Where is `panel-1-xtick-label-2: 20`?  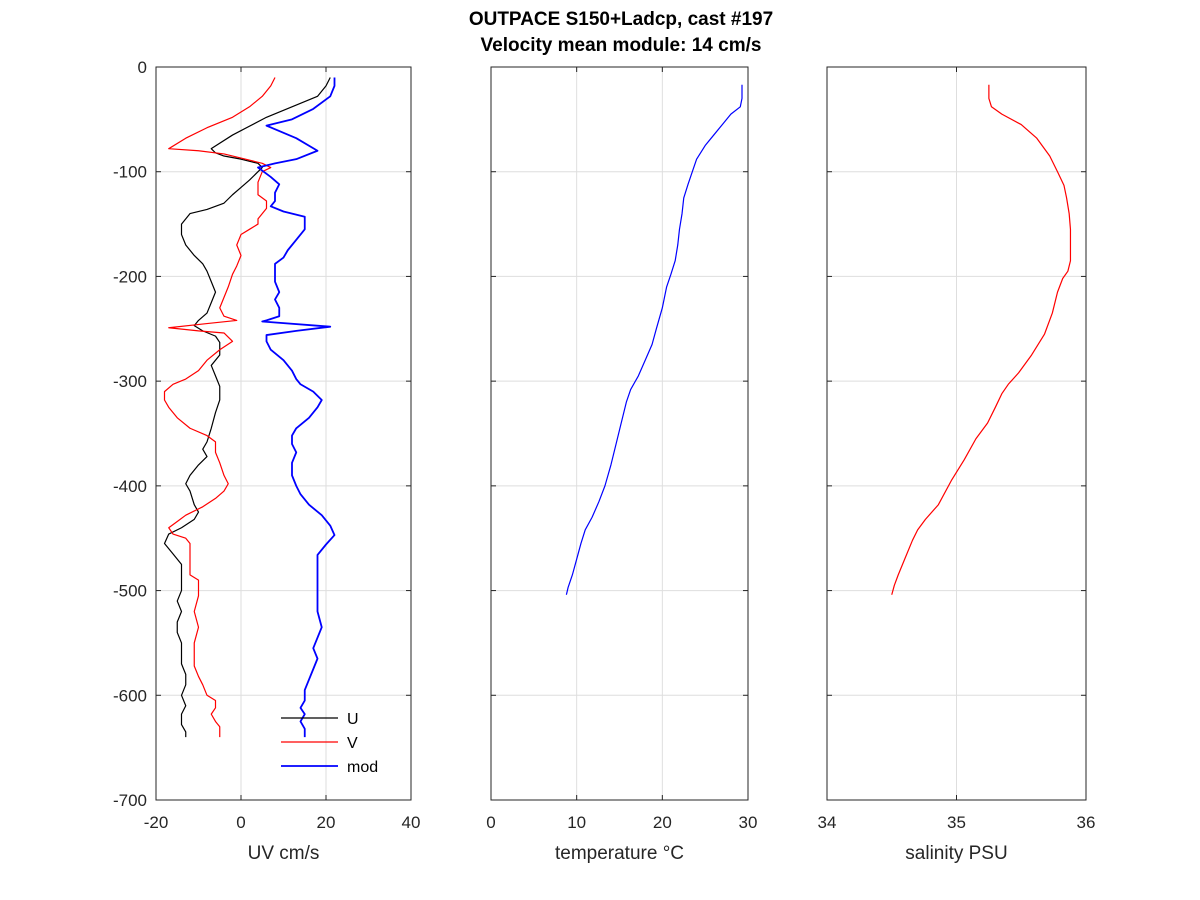
panel-1-xtick-label-2: 20 is located at coordinates (326, 822).